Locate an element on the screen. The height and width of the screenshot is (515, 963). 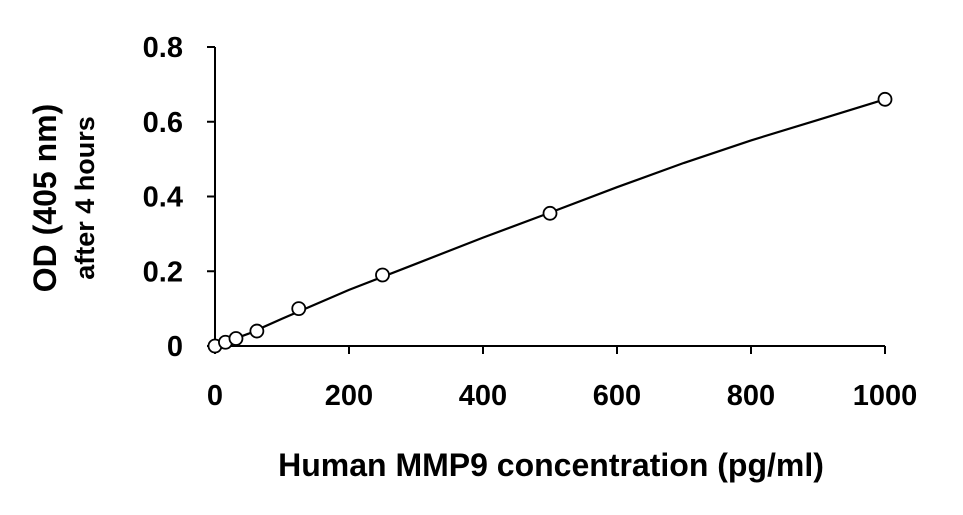
x-tick-label: 200 is located at coordinates (349, 396).